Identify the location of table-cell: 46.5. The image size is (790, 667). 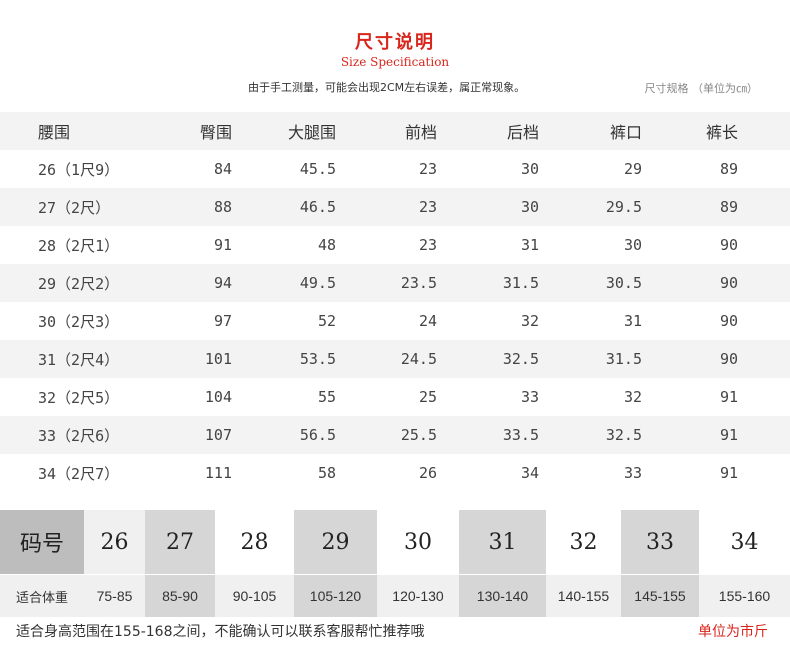
(317, 207).